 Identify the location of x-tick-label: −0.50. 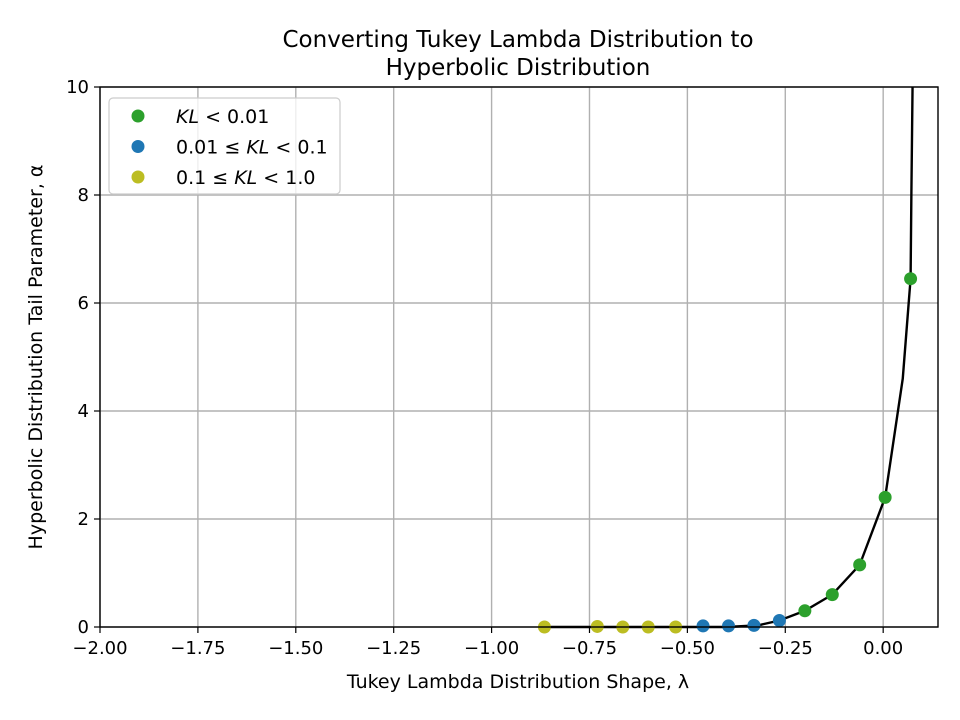
(687, 648).